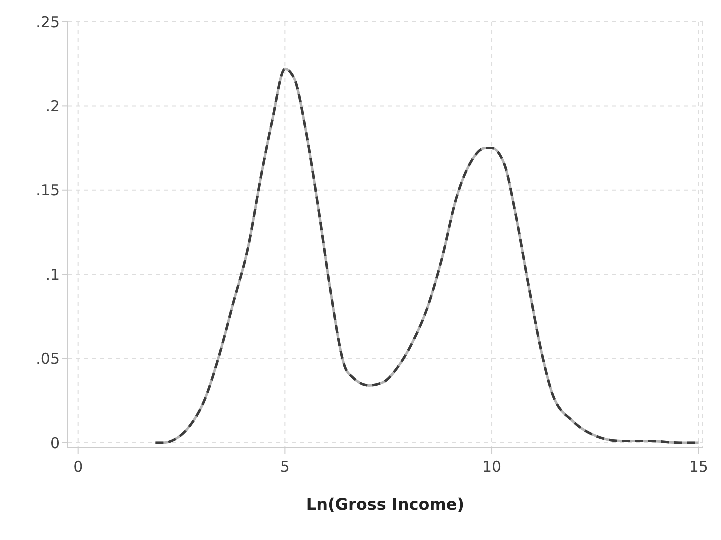 The width and height of the screenshot is (721, 540). Describe the element at coordinates (492, 467) in the screenshot. I see `x-tick-label: 10` at that location.